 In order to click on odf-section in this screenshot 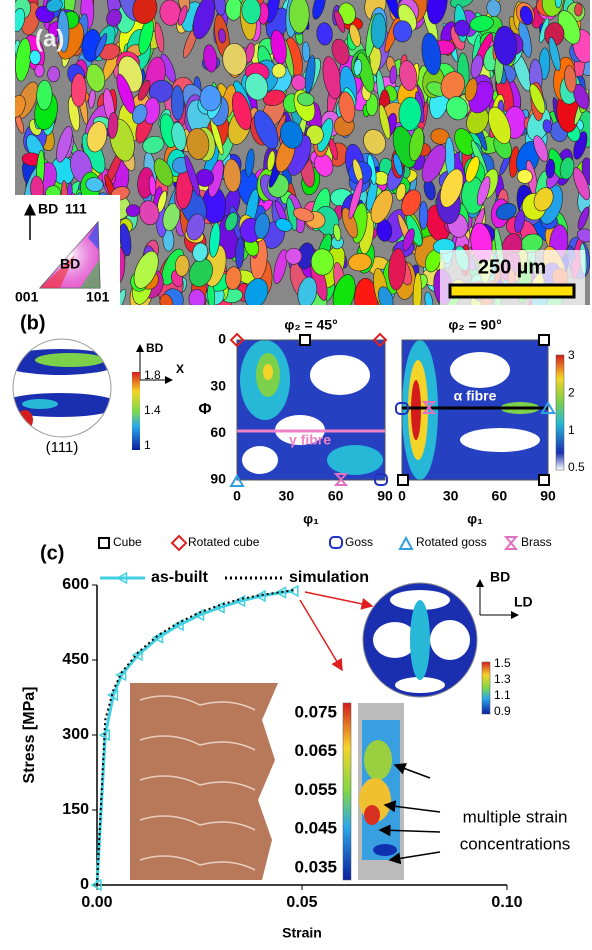, I will do `click(311, 410)`.